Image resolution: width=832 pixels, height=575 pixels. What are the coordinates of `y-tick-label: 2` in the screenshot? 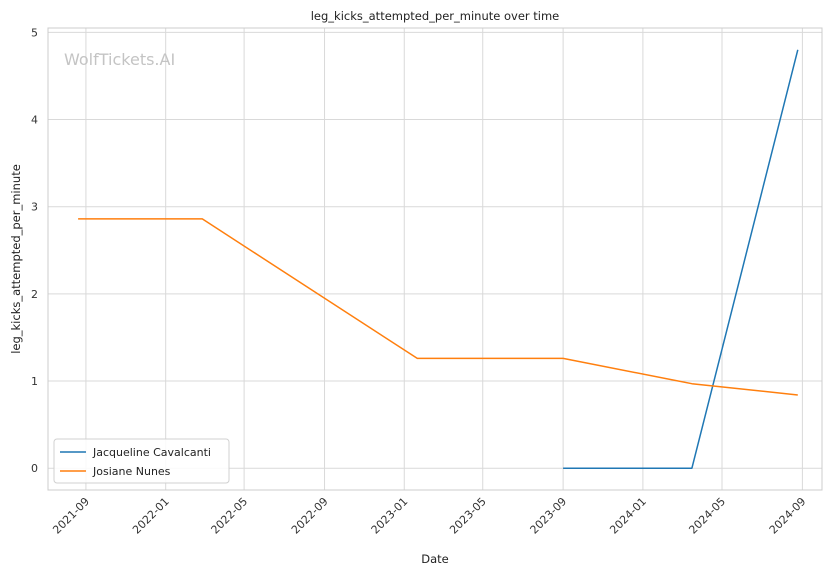 It's located at (34, 294).